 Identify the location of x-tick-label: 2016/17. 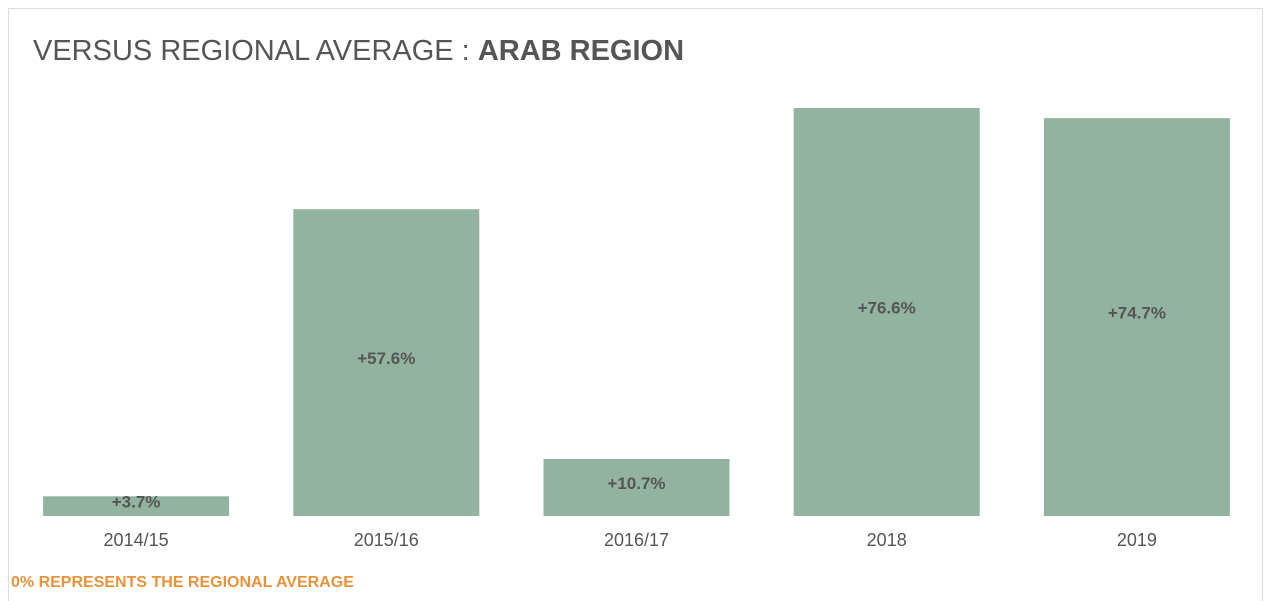
(636, 540).